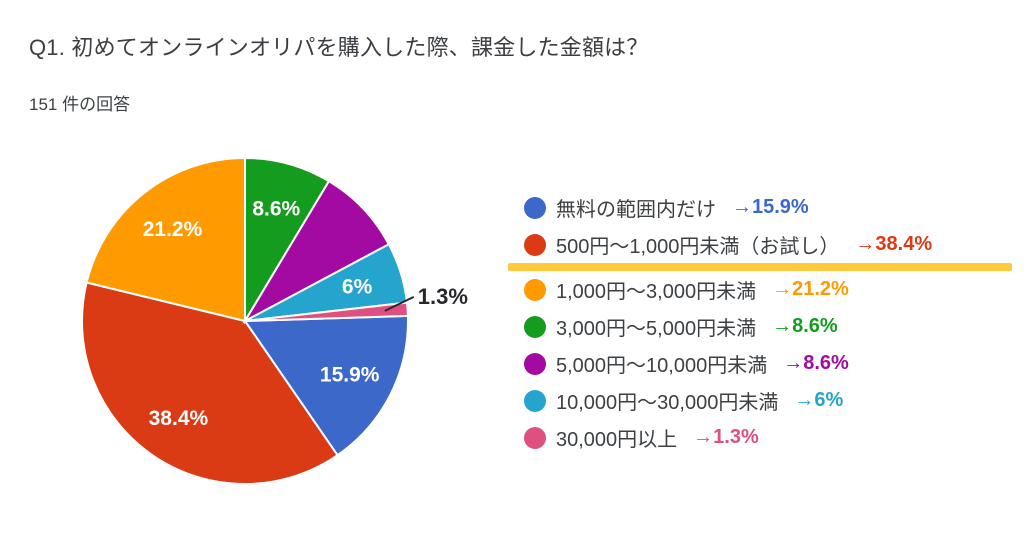 This screenshot has height=538, width=1024. I want to click on slice-callout-label: 1.3%, so click(443, 296).